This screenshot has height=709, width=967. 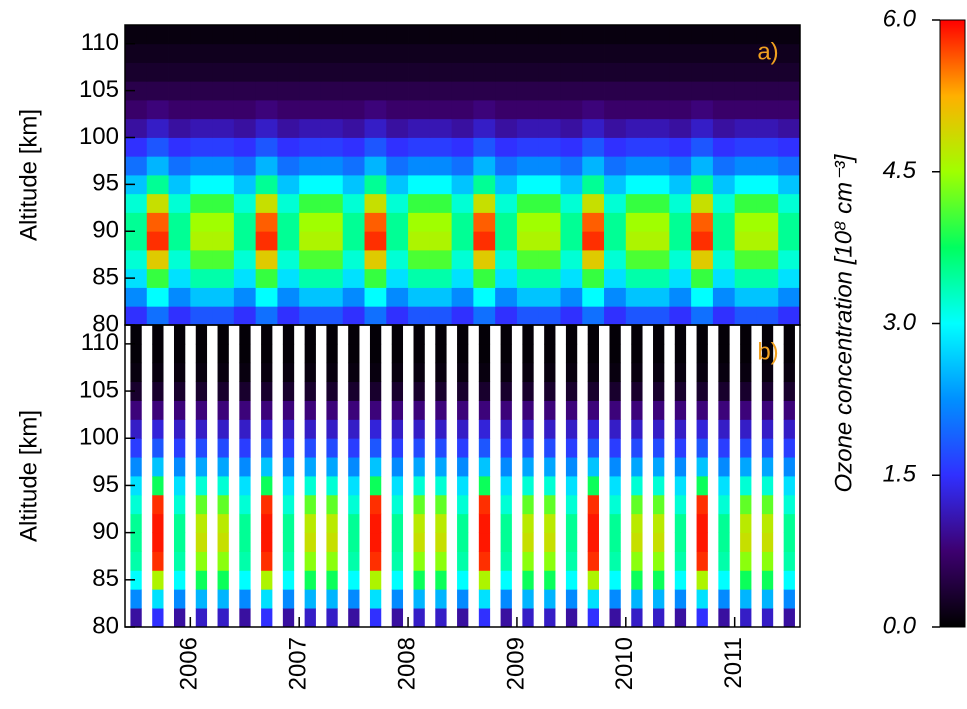 I want to click on y-axis-label: Altitude [km], so click(x=28, y=175).